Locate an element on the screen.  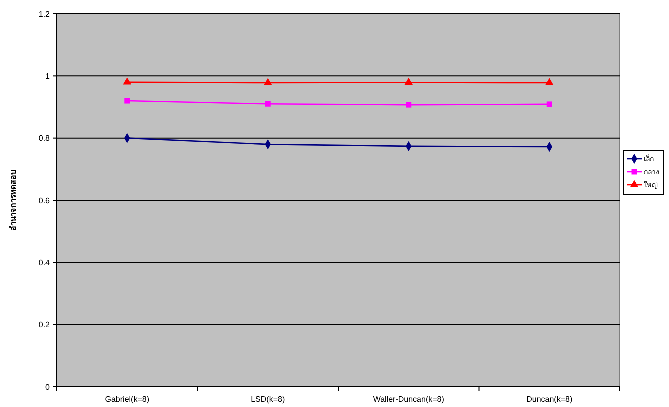
y-tick-label: 0.6 is located at coordinates (44, 201).